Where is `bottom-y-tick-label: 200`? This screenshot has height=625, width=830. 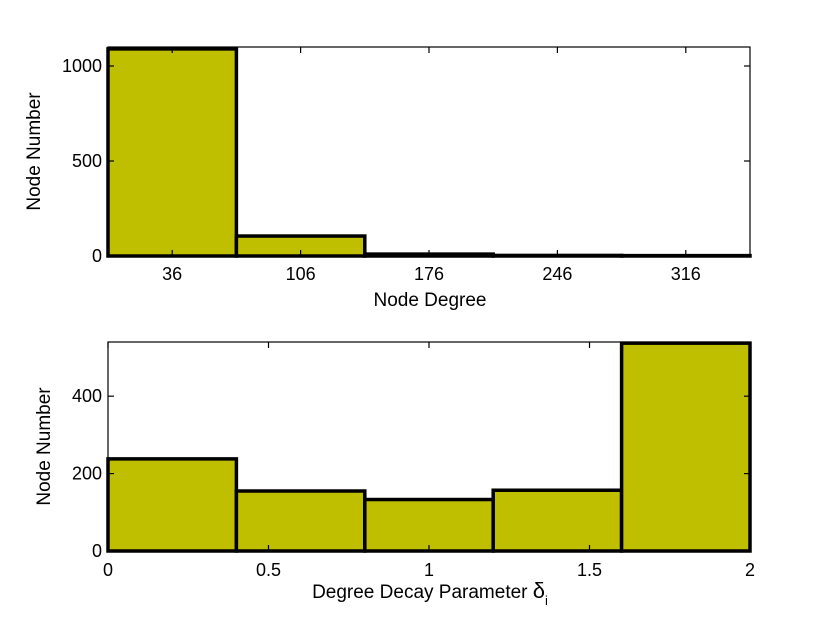 bottom-y-tick-label: 200 is located at coordinates (87, 474).